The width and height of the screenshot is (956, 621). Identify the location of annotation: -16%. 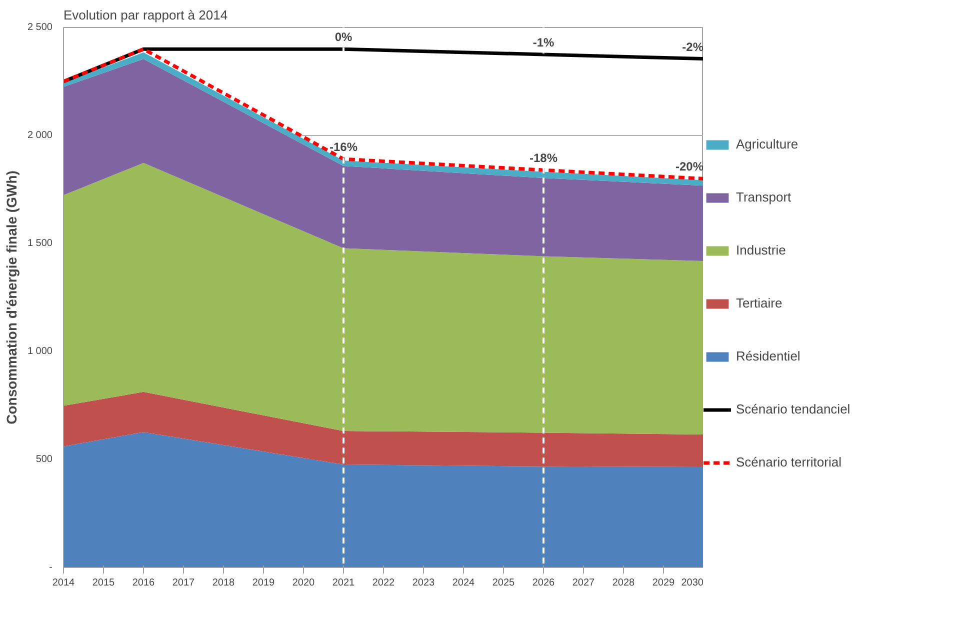
(343, 147).